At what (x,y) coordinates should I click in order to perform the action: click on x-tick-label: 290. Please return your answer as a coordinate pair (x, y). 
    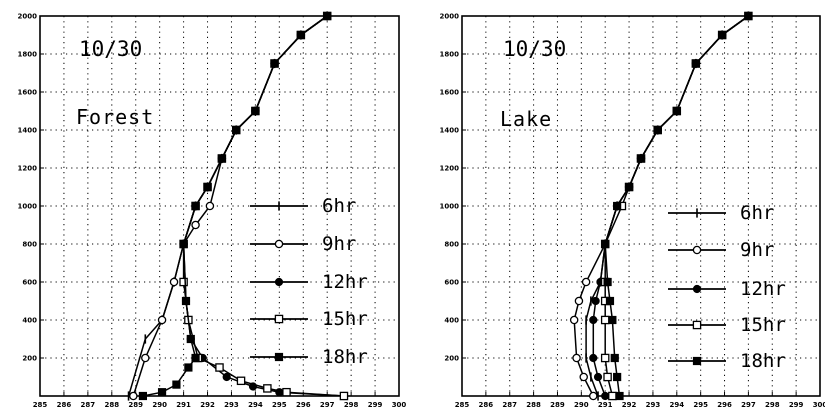
    Looking at the image, I should click on (159, 405).